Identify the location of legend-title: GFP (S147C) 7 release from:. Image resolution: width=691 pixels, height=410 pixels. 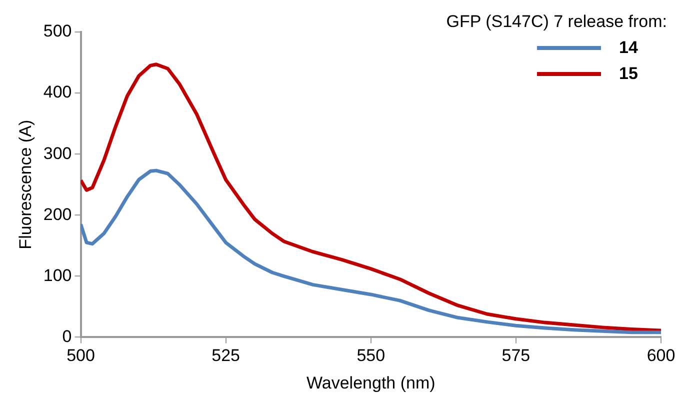
(556, 22).